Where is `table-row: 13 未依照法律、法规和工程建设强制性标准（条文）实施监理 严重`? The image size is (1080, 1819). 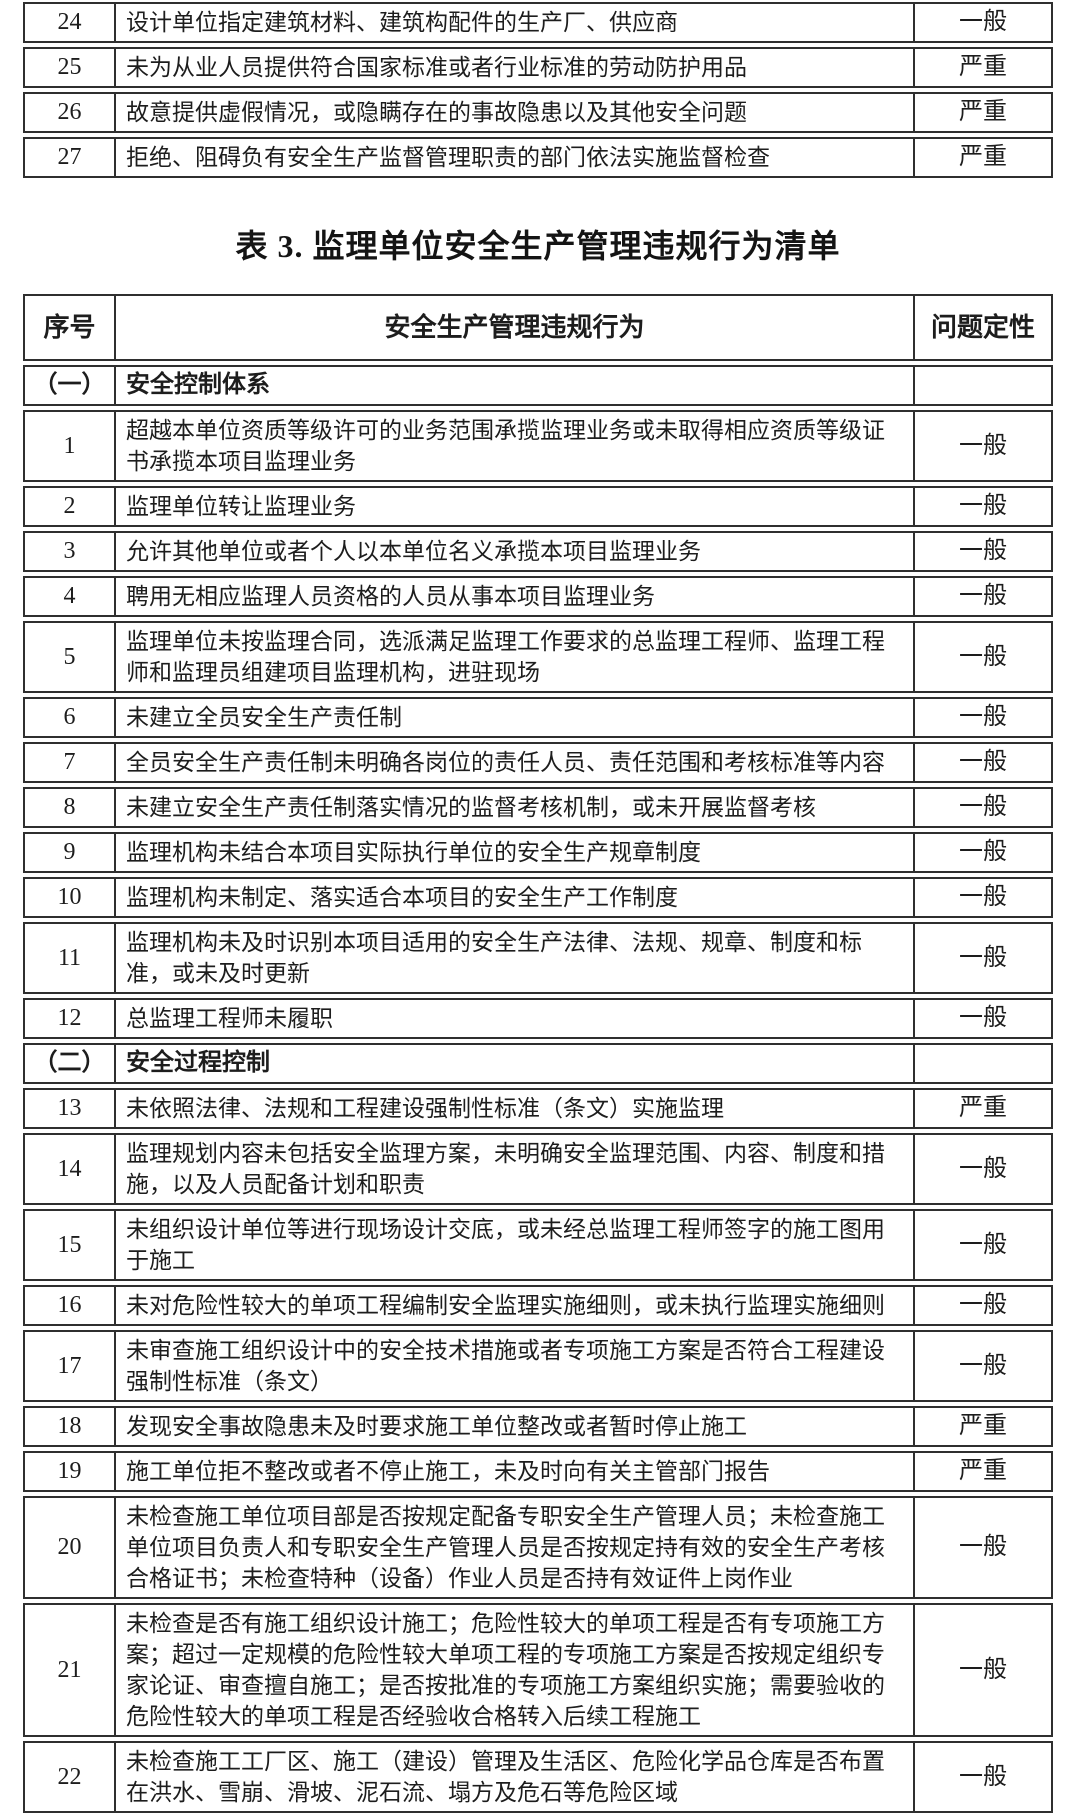 table-row: 13 未依照法律、法规和工程建设强制性标准（条文）实施监理 严重 is located at coordinates (538, 1108).